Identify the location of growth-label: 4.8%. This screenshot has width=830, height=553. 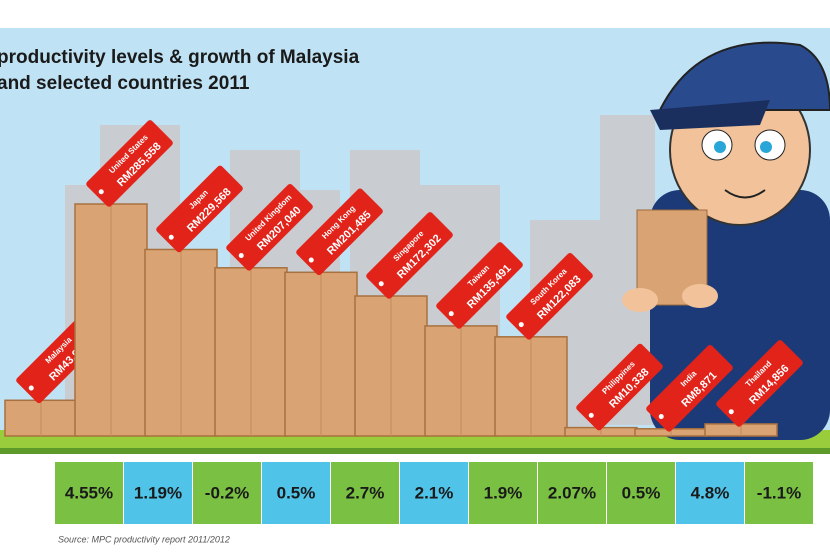
(710, 492).